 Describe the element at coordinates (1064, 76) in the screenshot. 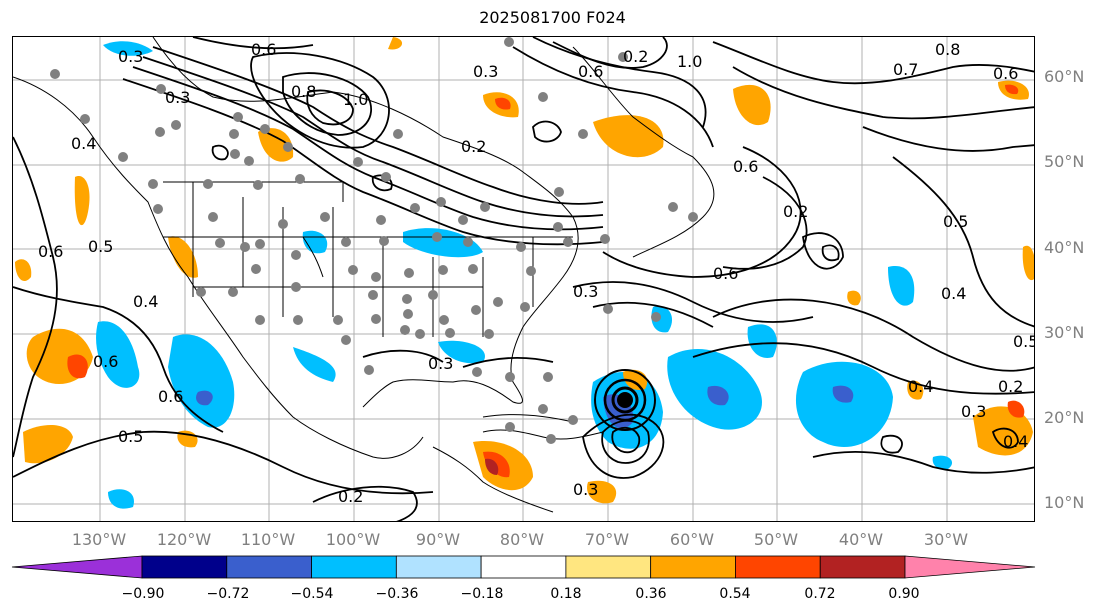

I see `lat-label-60n: 60°N` at that location.